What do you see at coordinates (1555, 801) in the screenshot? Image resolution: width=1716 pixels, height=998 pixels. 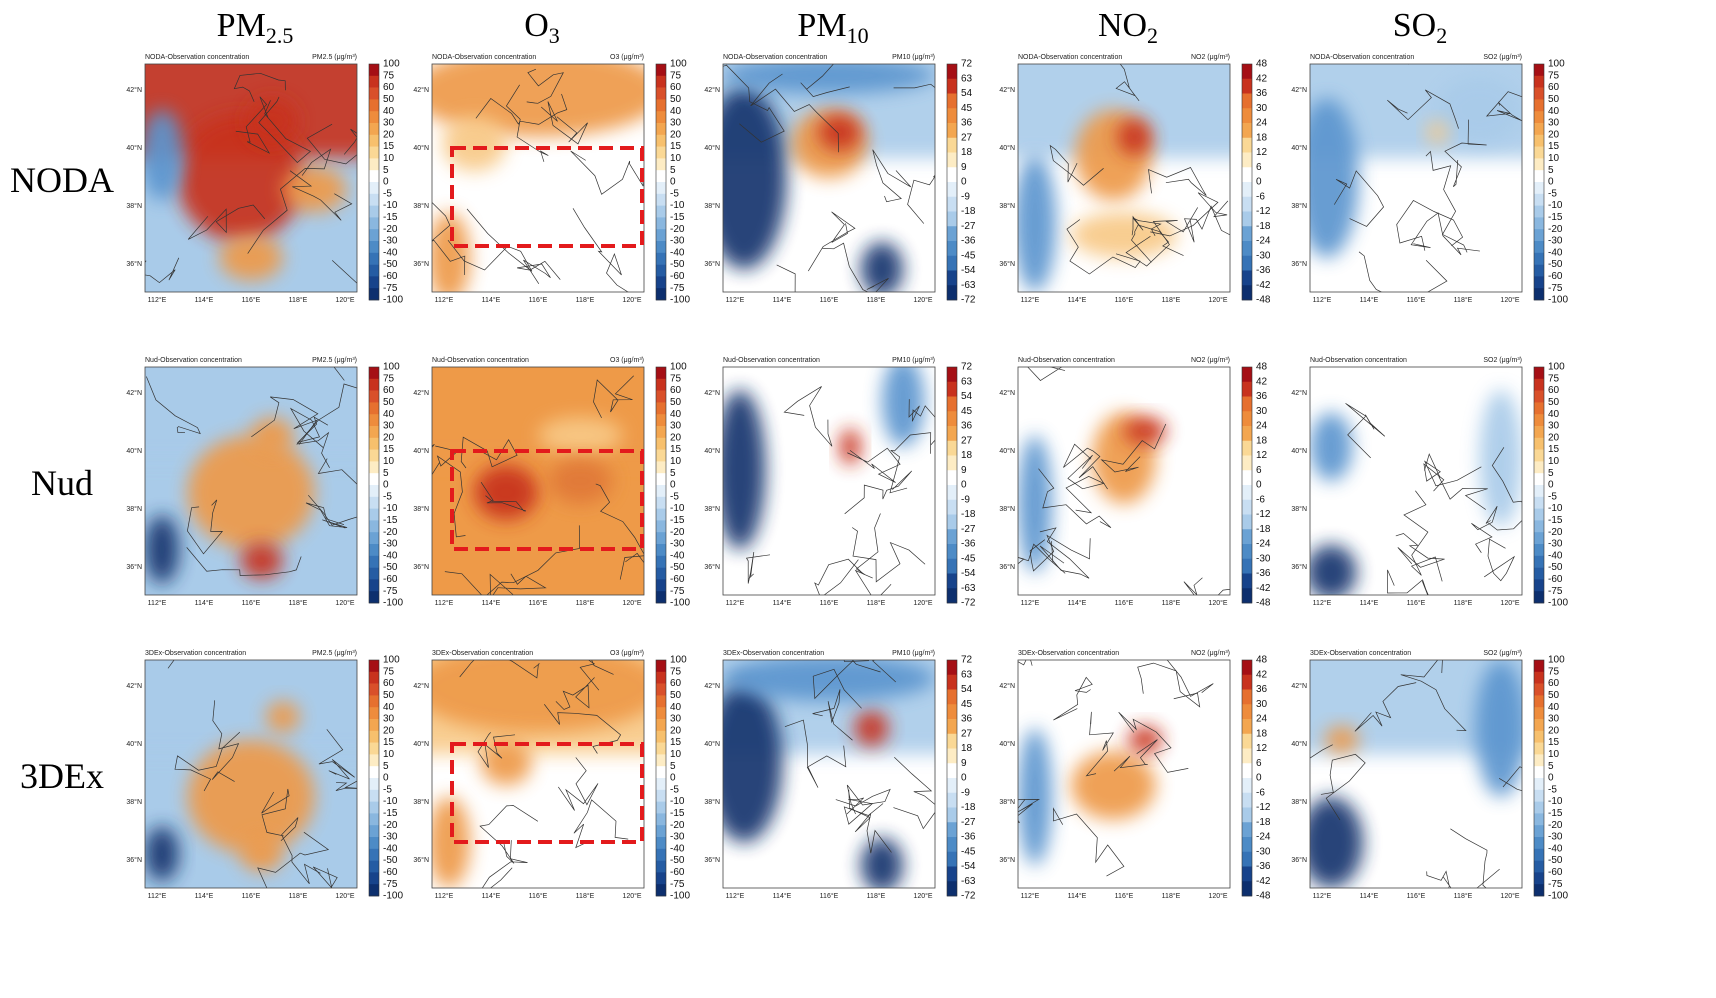 I see `colorbar-tick-label: -10` at bounding box center [1555, 801].